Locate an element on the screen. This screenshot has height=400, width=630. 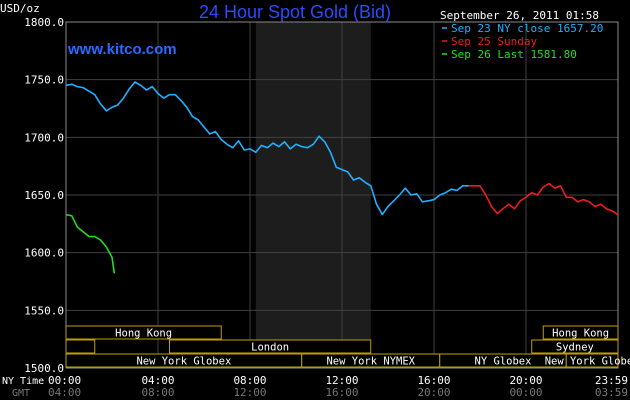
x-tick-label-gmt: 04:00 is located at coordinates (64, 392).